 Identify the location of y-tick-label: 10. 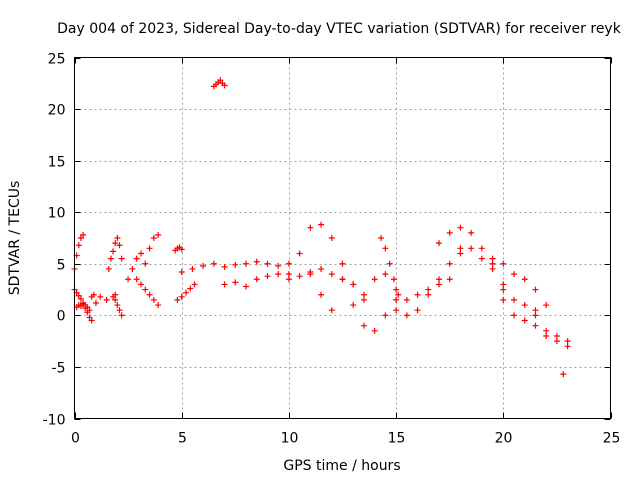
(57, 214).